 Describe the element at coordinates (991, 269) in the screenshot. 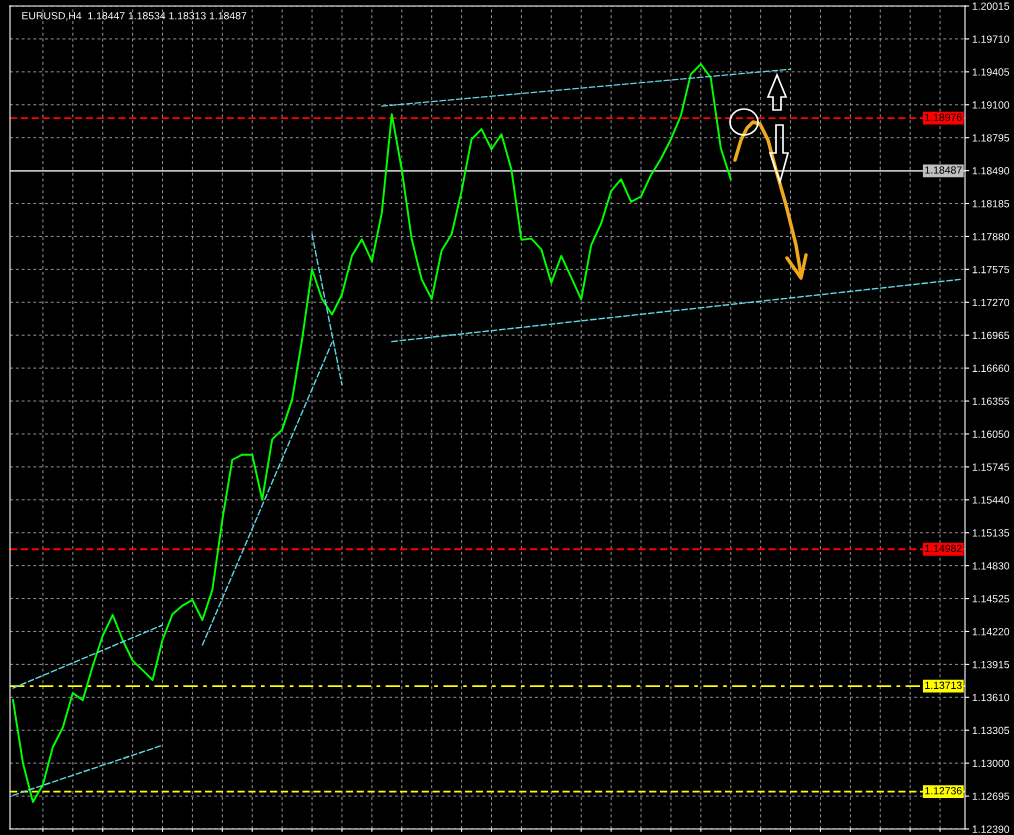

I see `y-tick-label: 1.17575` at that location.